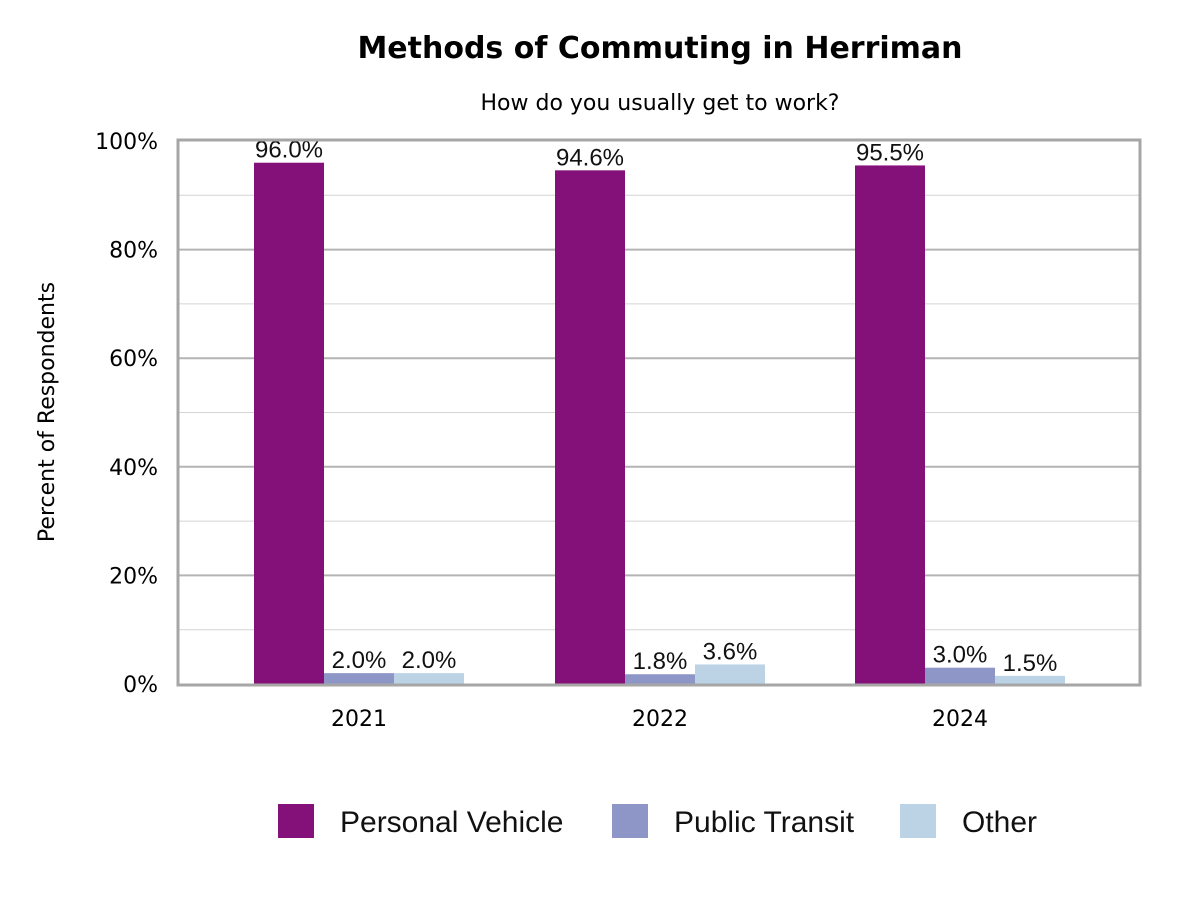 Image resolution: width=1200 pixels, height=900 pixels. Describe the element at coordinates (657, 821) in the screenshot. I see `legend: Personal Vehicle Public Transit Other` at that location.